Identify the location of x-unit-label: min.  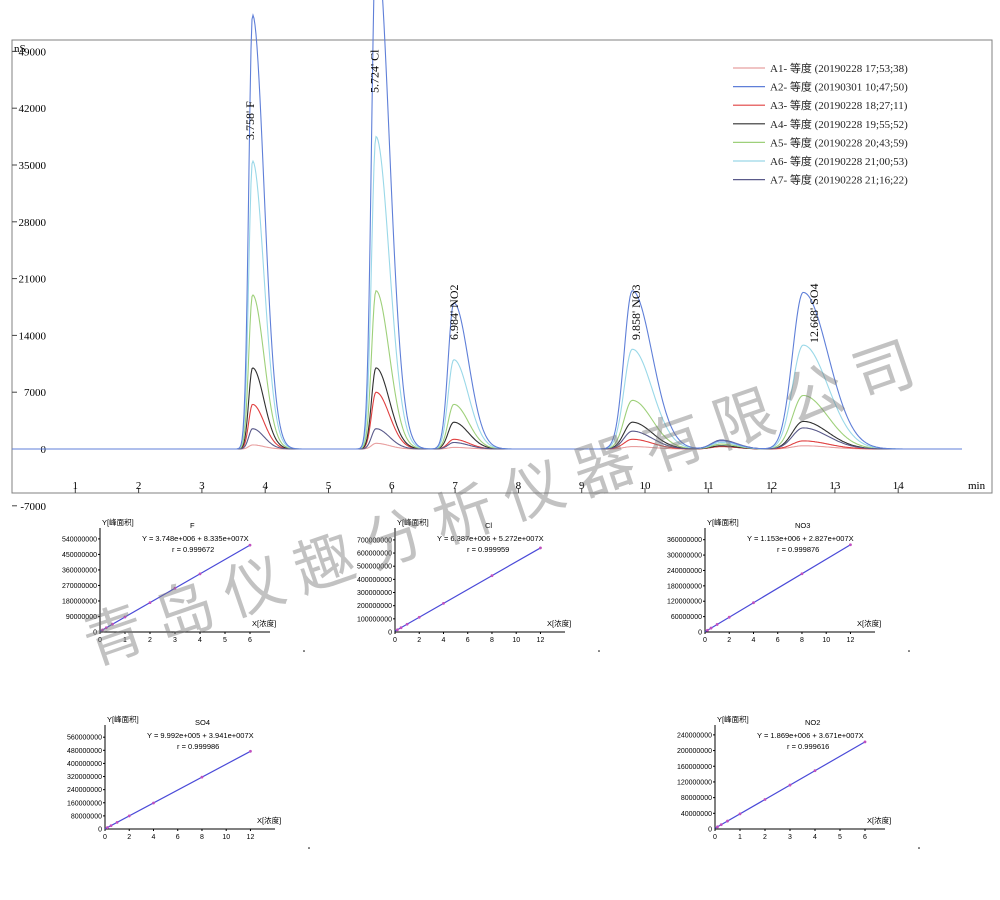
(977, 486).